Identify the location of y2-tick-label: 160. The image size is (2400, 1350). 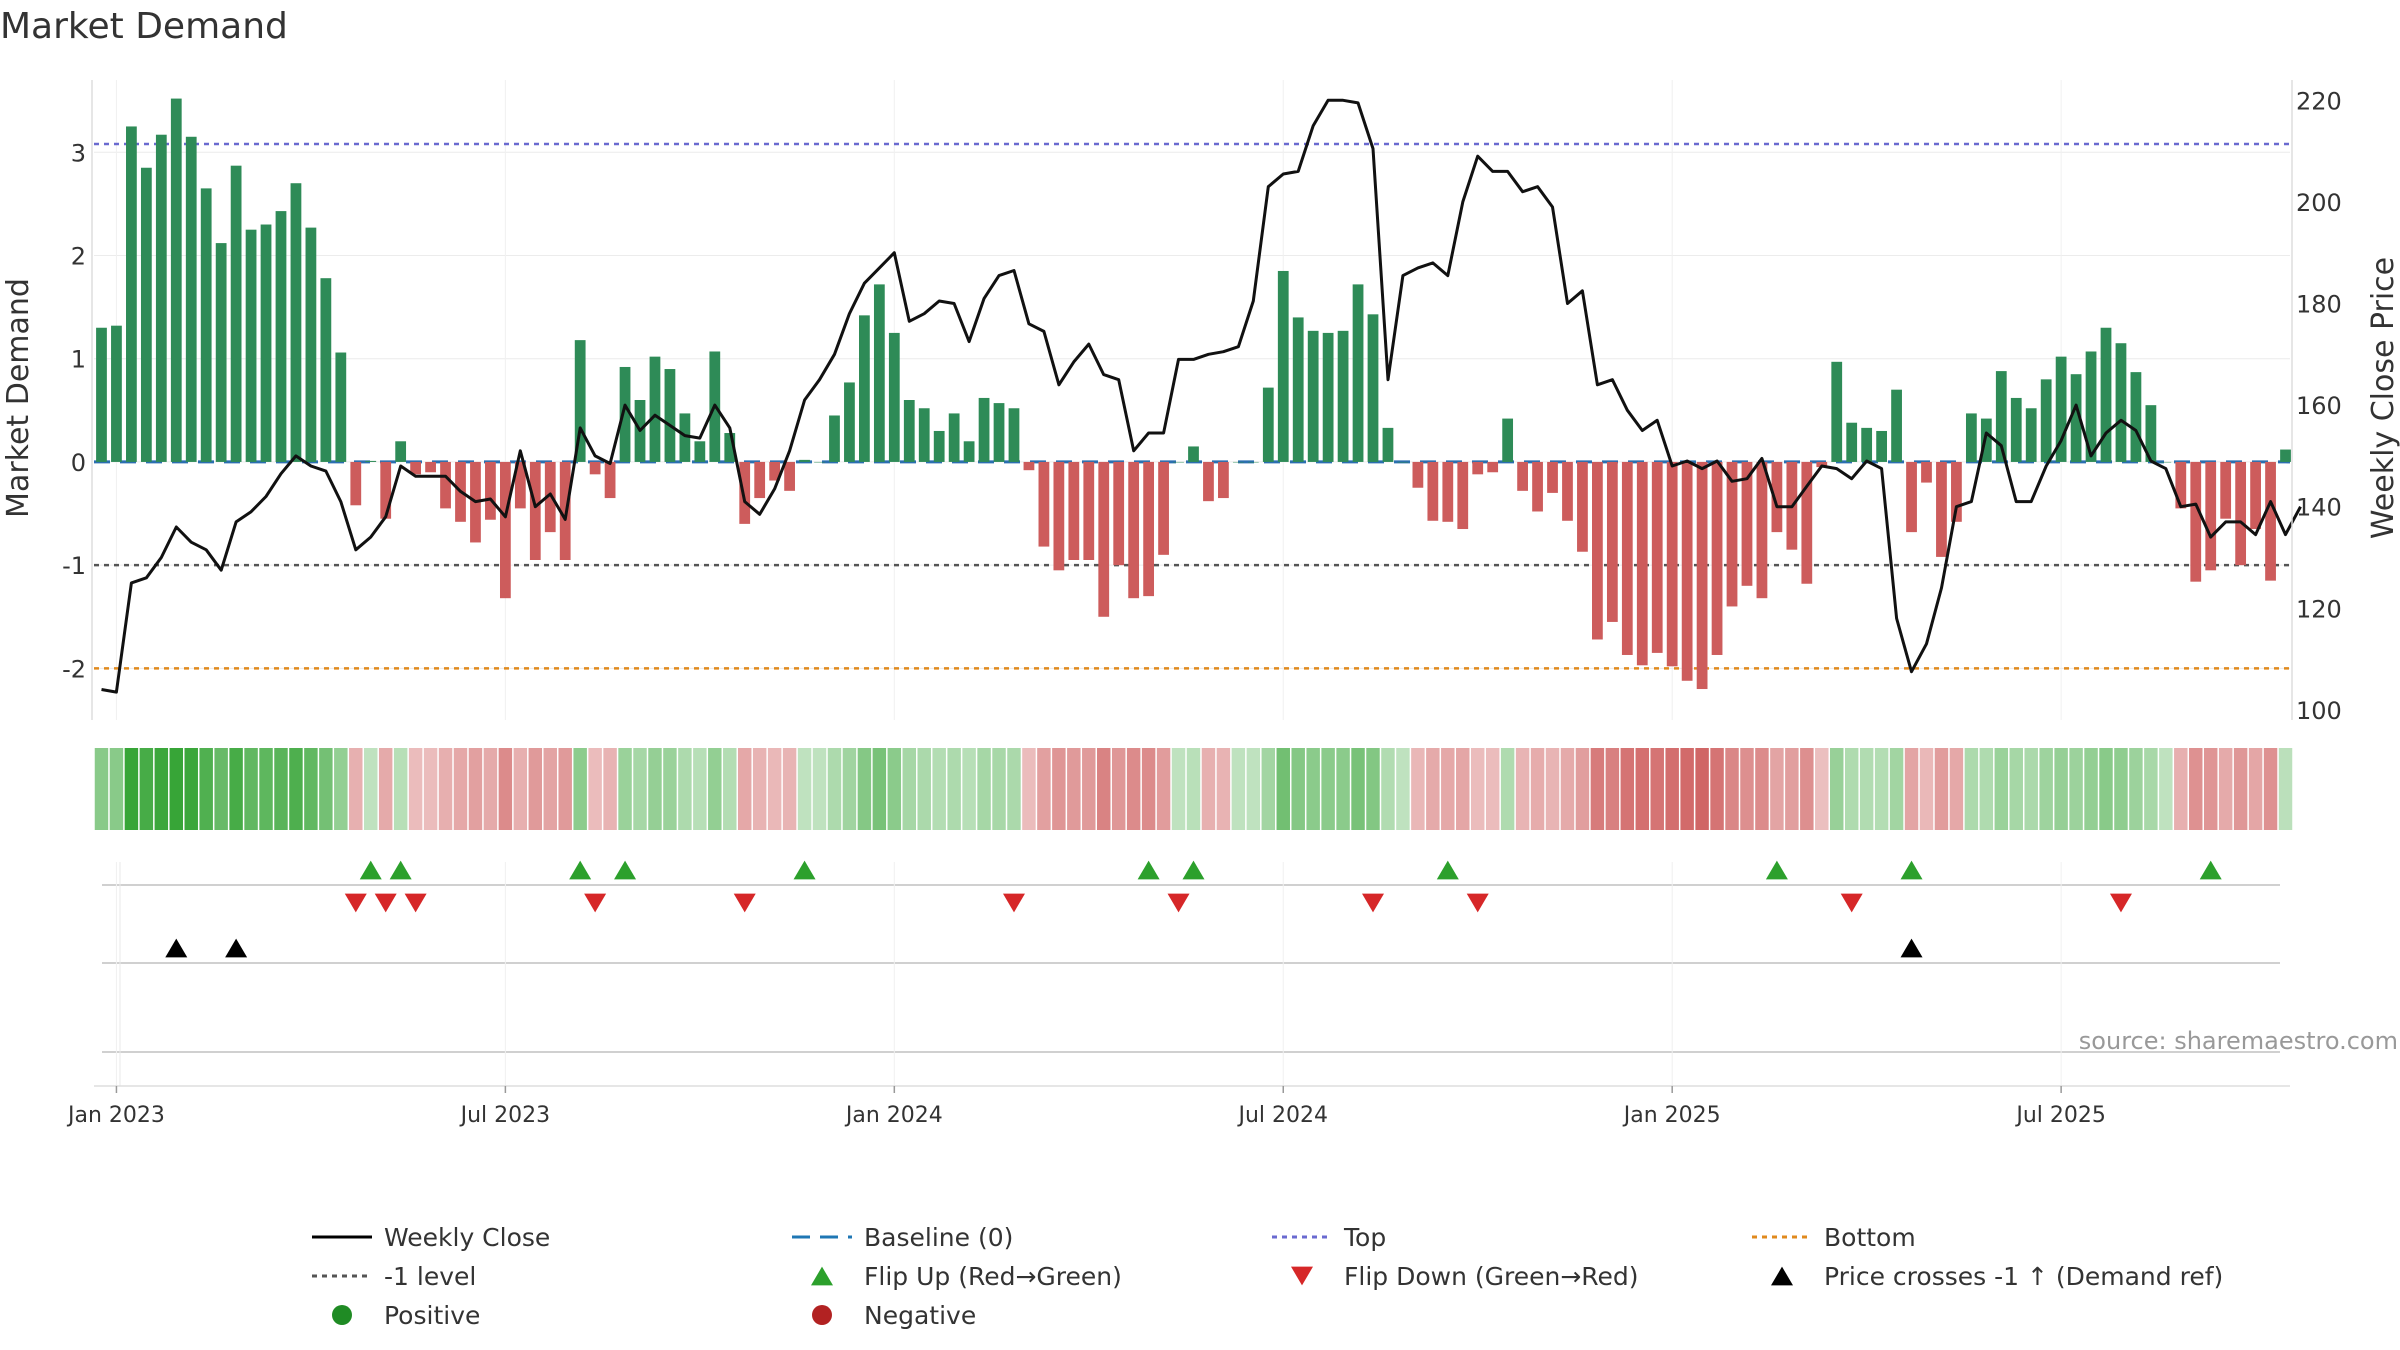
(2319, 406).